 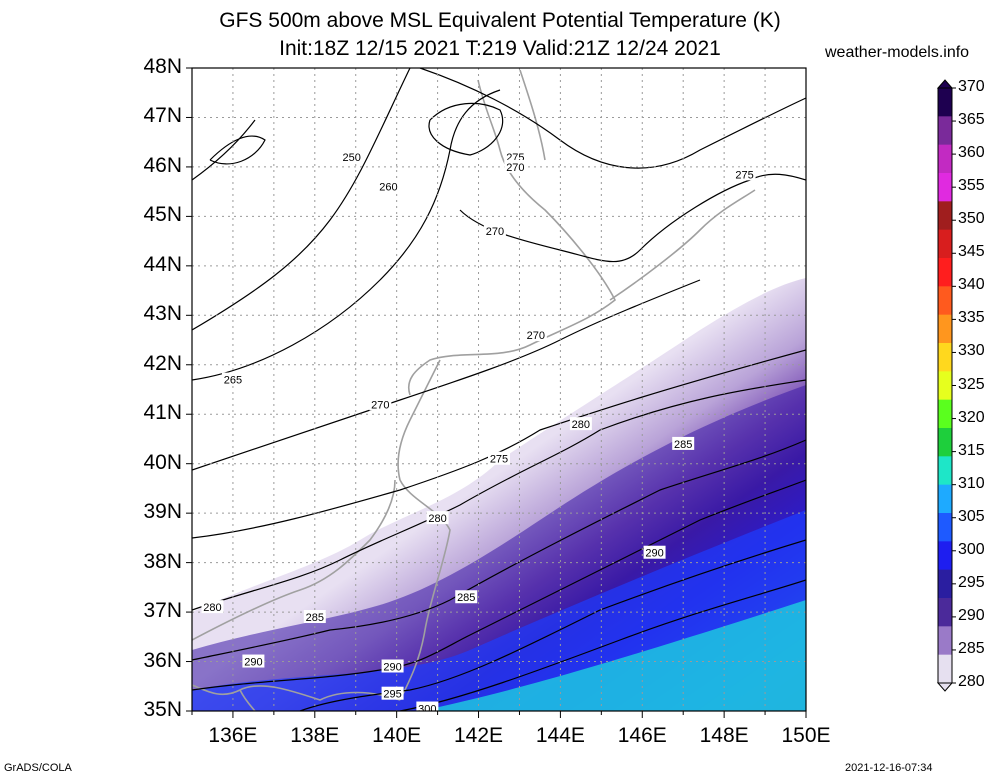 I want to click on latitude-label: 36N, so click(x=162, y=660).